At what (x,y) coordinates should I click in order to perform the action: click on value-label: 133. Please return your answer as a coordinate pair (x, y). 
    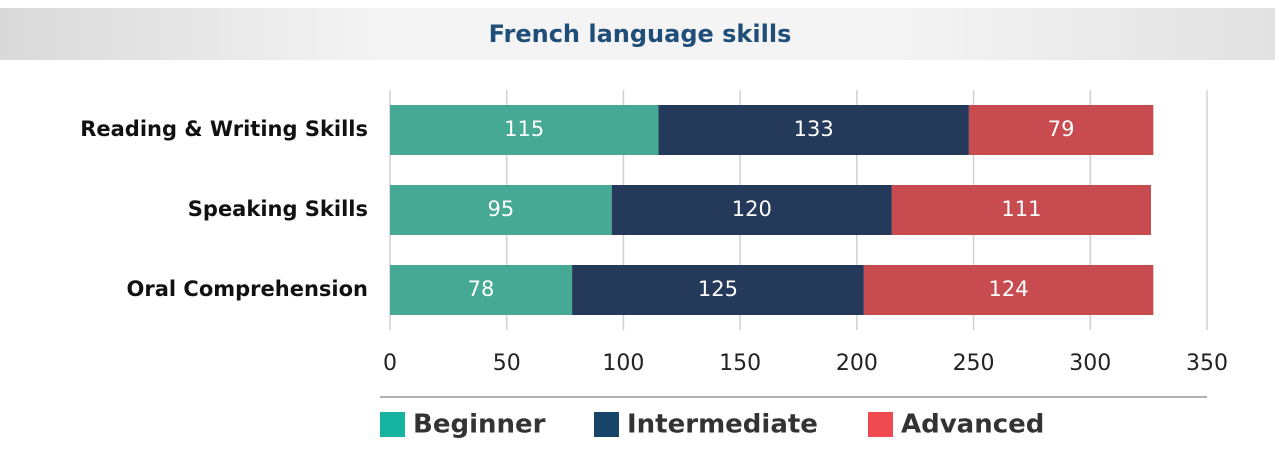
    Looking at the image, I should click on (814, 129).